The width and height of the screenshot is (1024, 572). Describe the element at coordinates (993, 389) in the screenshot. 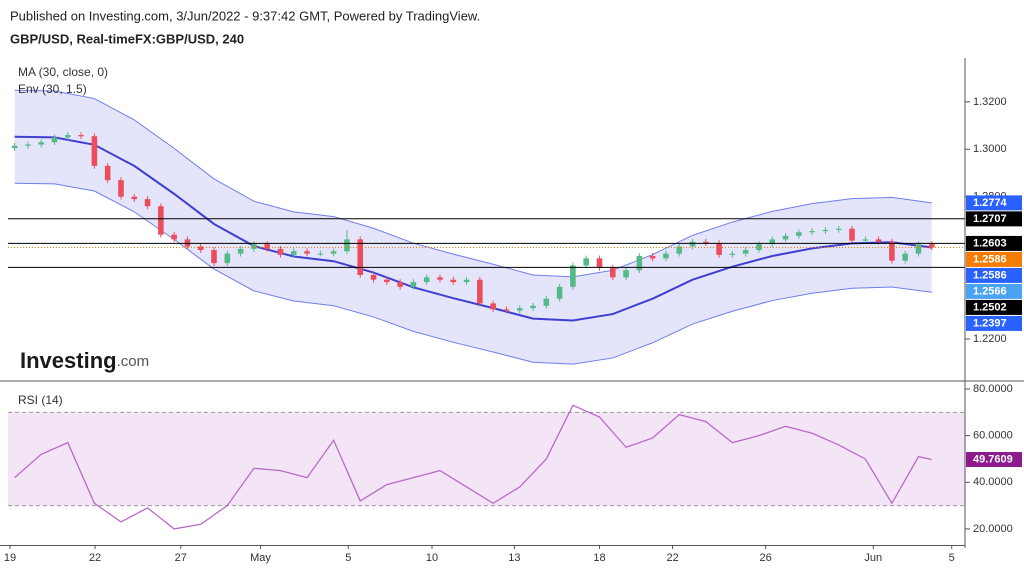

I see `y-tick-label: 80.0000` at that location.